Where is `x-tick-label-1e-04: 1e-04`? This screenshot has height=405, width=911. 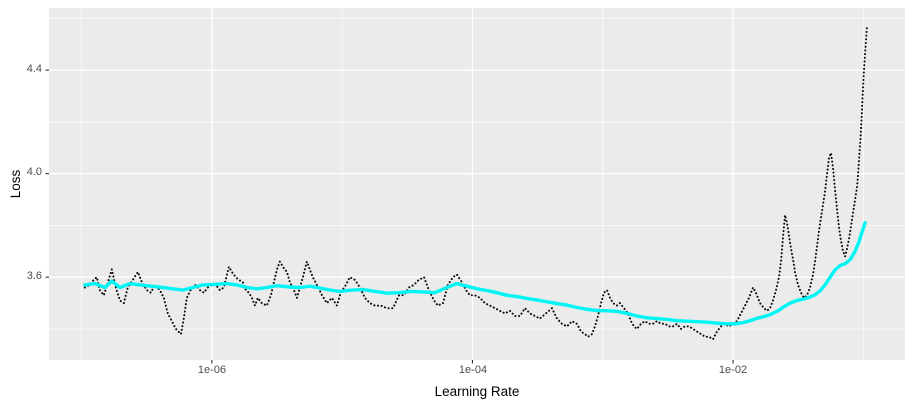
x-tick-label-1e-04: 1e-04 is located at coordinates (473, 370).